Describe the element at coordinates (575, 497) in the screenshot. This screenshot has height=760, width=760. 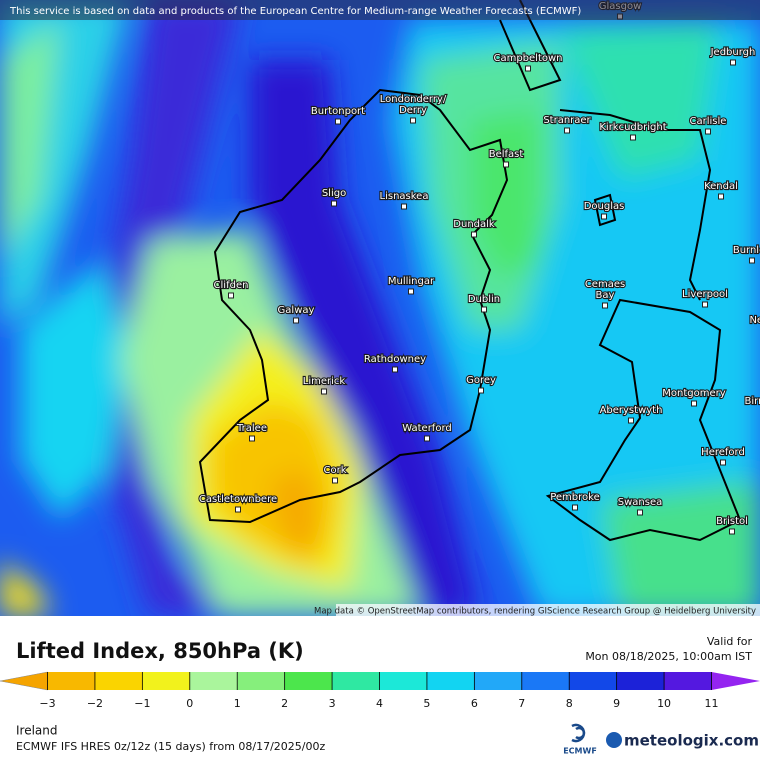
I see `place-label: Pembroke` at that location.